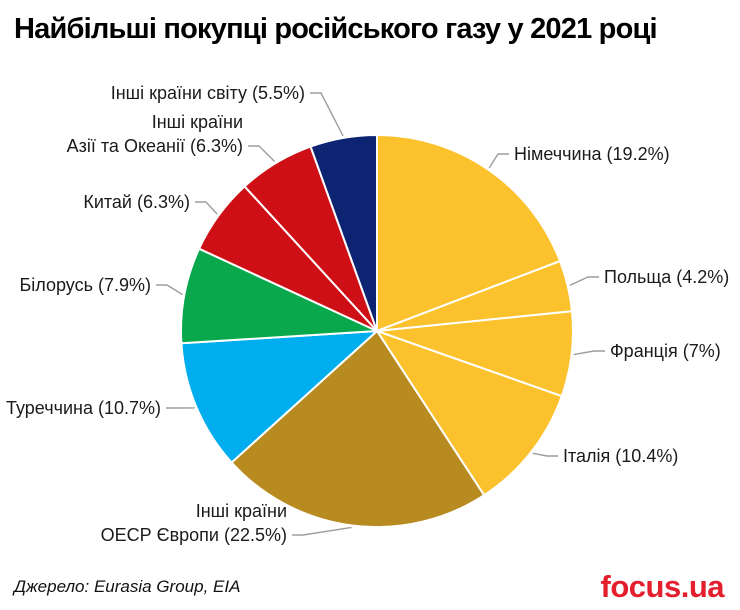  I want to click on slice-label-2: Франція (7%), so click(665, 351).